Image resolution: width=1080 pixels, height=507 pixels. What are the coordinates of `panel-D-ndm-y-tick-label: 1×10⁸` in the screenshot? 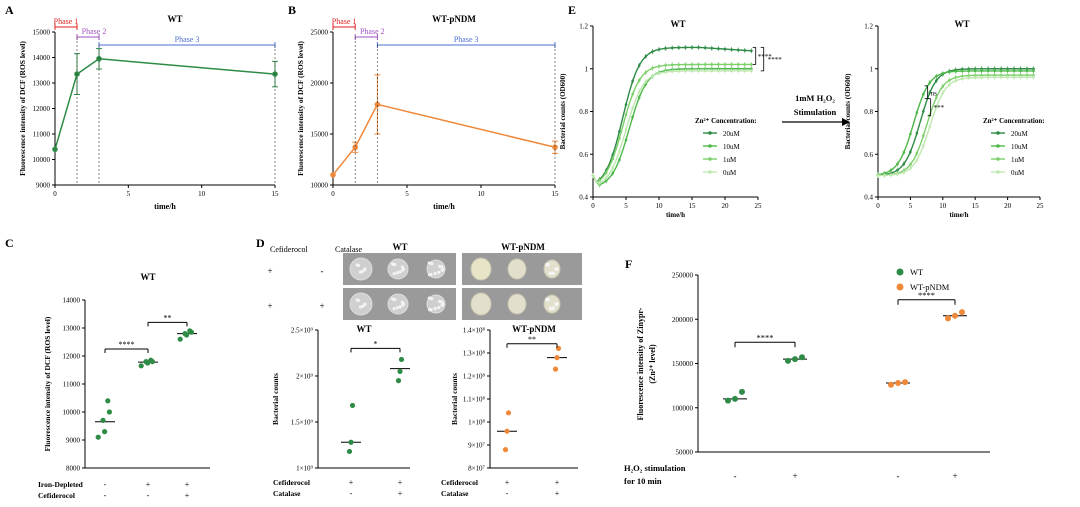 It's located at (476, 423).